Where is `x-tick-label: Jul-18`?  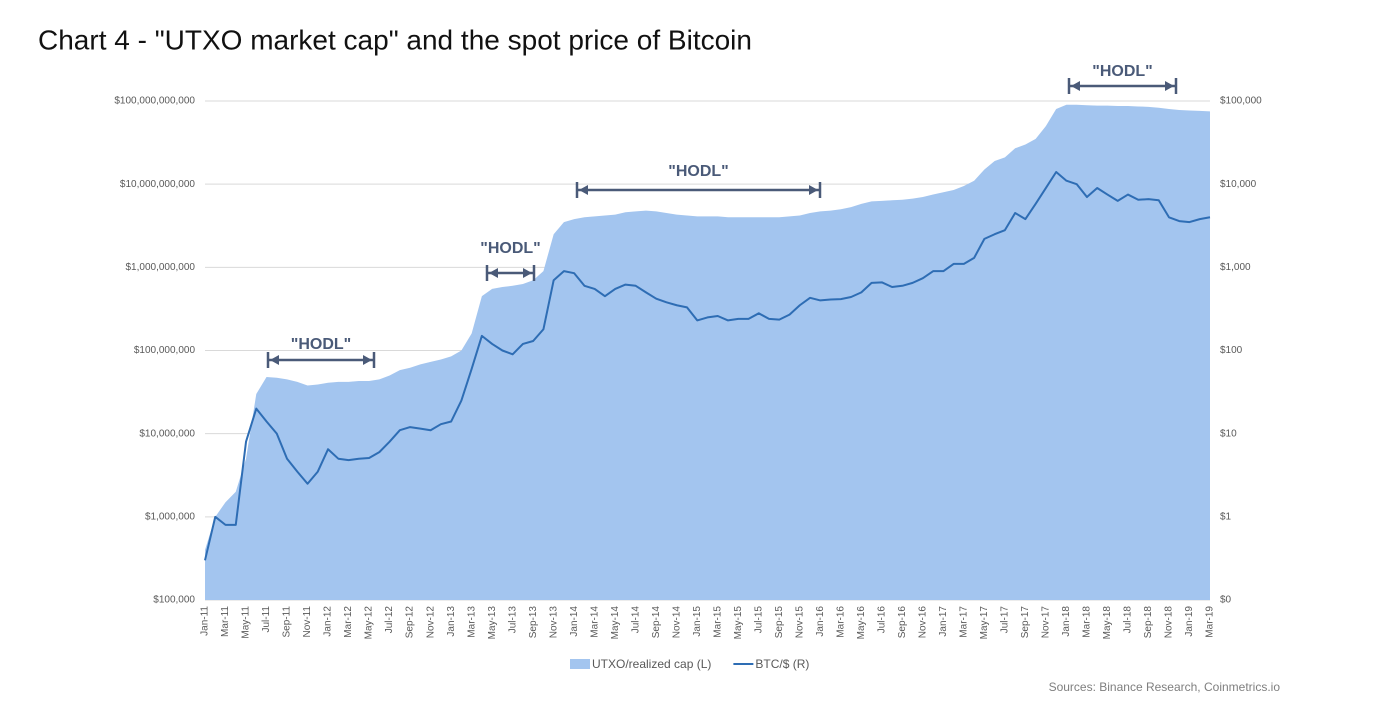 x-tick-label: Jul-18 is located at coordinates (1128, 620).